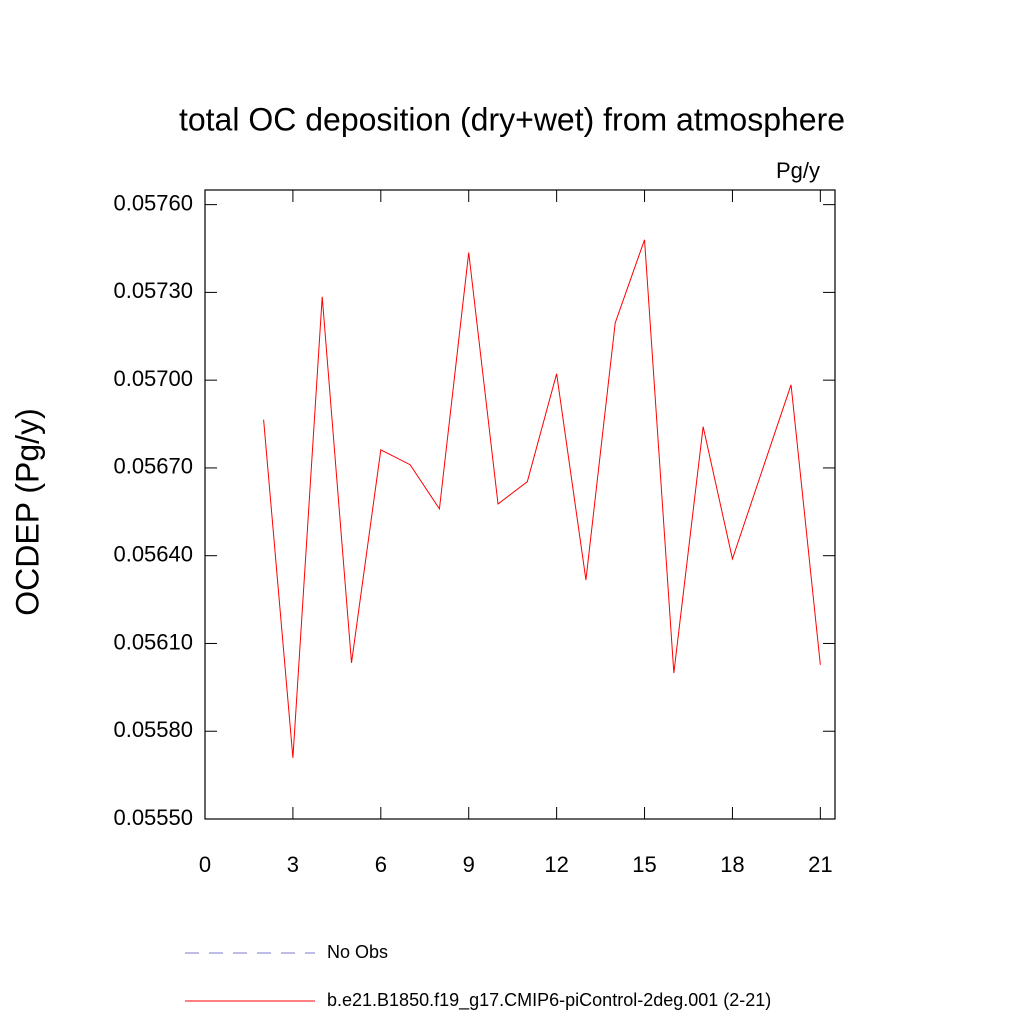 Image resolution: width=1024 pixels, height=1024 pixels. I want to click on x-tick-label: 3, so click(293, 864).